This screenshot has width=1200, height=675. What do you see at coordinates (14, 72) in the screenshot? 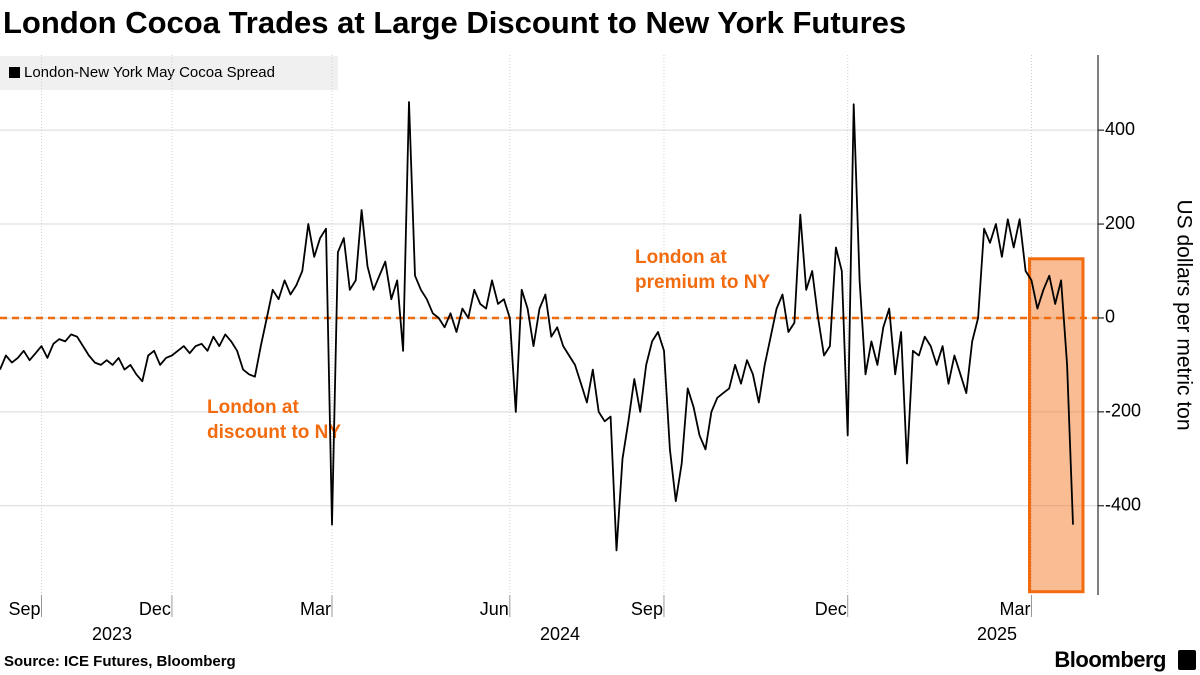
I see `legend-swatch` at bounding box center [14, 72].